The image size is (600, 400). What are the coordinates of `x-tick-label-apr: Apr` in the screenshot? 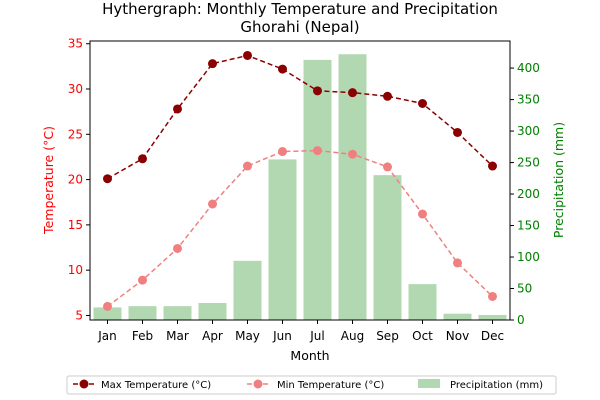 It's located at (212, 336).